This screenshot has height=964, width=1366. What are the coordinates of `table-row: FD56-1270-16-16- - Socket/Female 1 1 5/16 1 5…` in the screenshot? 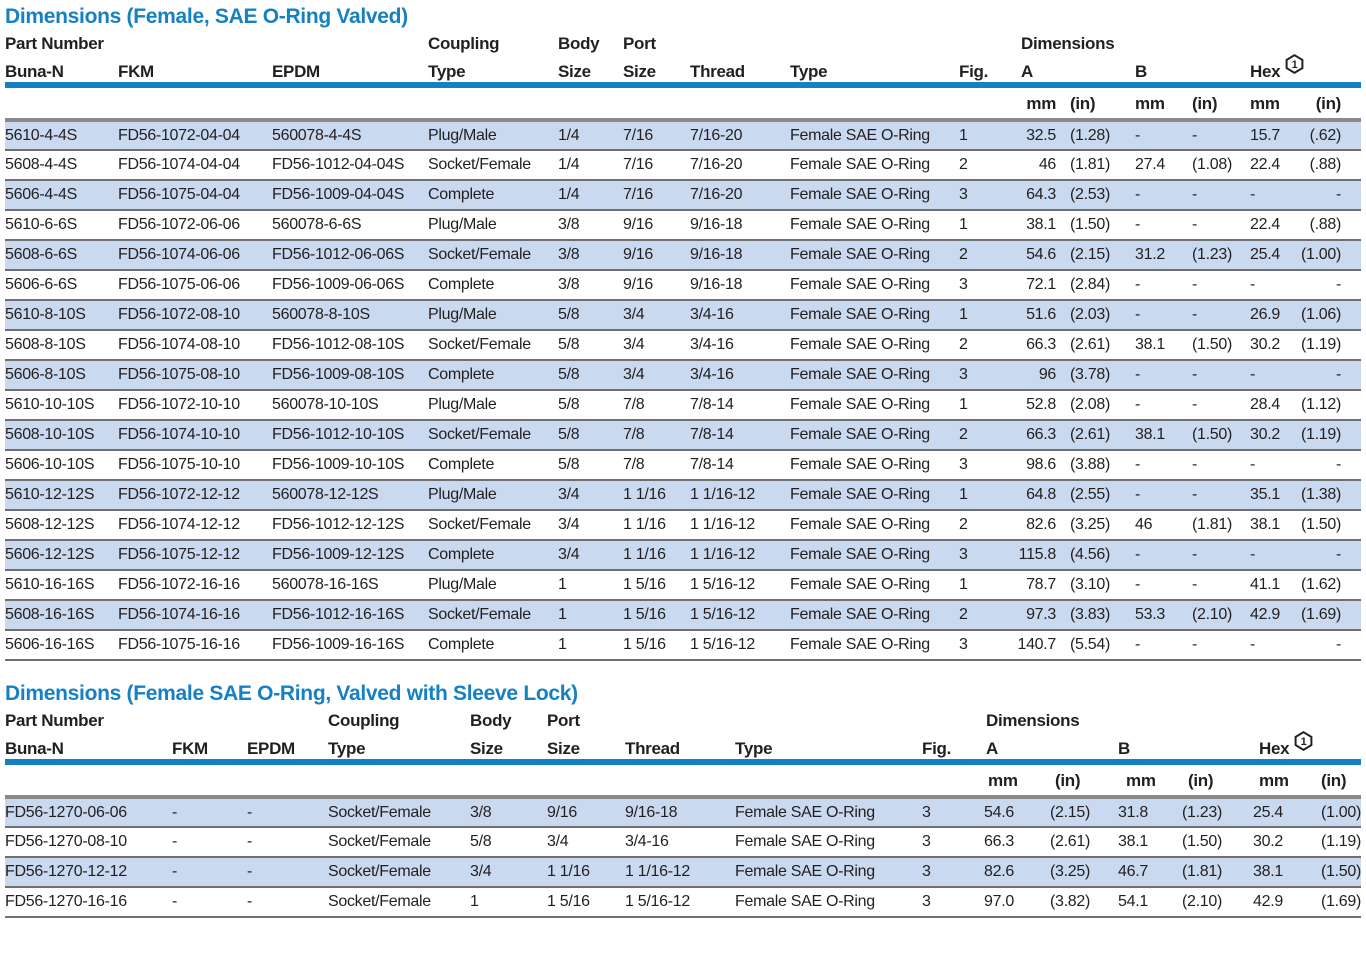 It's located at (683, 902).